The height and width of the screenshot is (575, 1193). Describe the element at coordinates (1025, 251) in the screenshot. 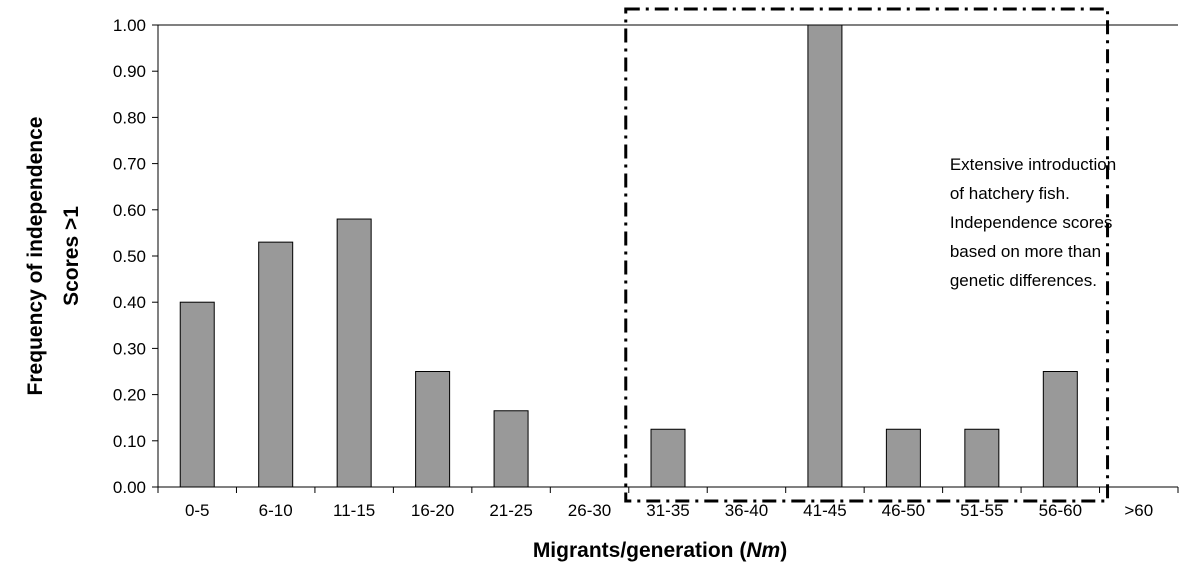

I see `annotation-line: based on more than` at that location.